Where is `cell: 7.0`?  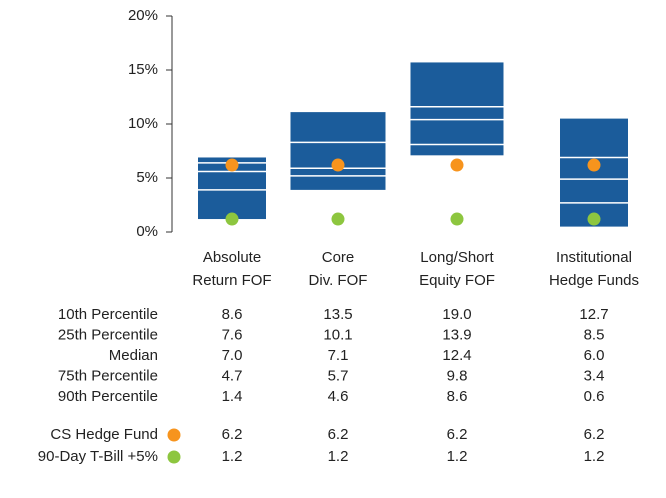
cell: 7.0 is located at coordinates (232, 355).